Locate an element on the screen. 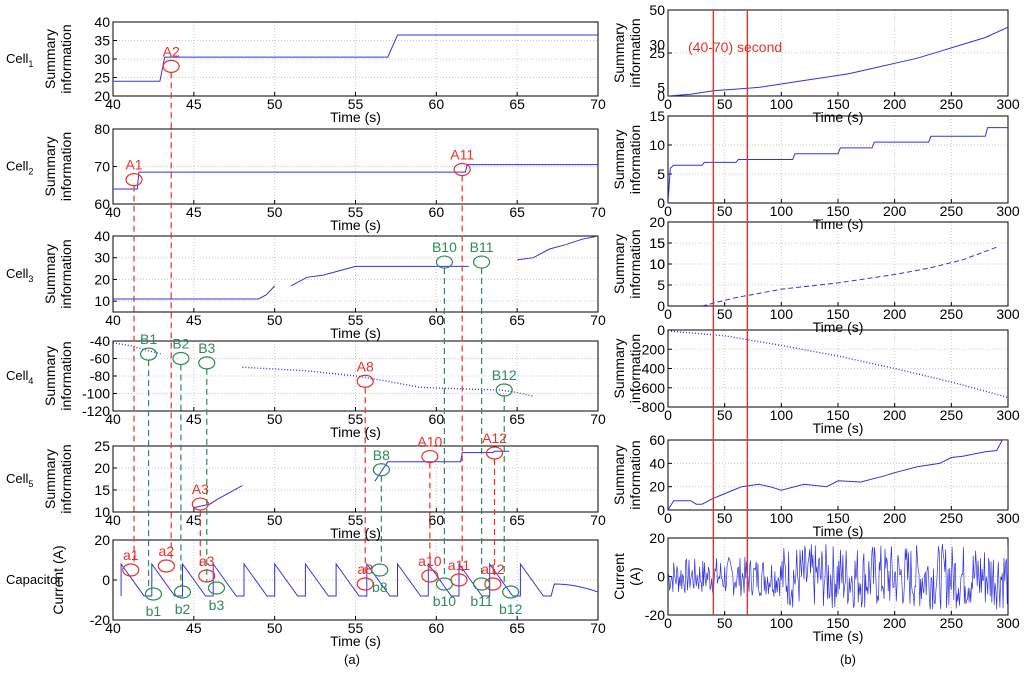  y-tick-label: -20 is located at coordinates (100, 620).